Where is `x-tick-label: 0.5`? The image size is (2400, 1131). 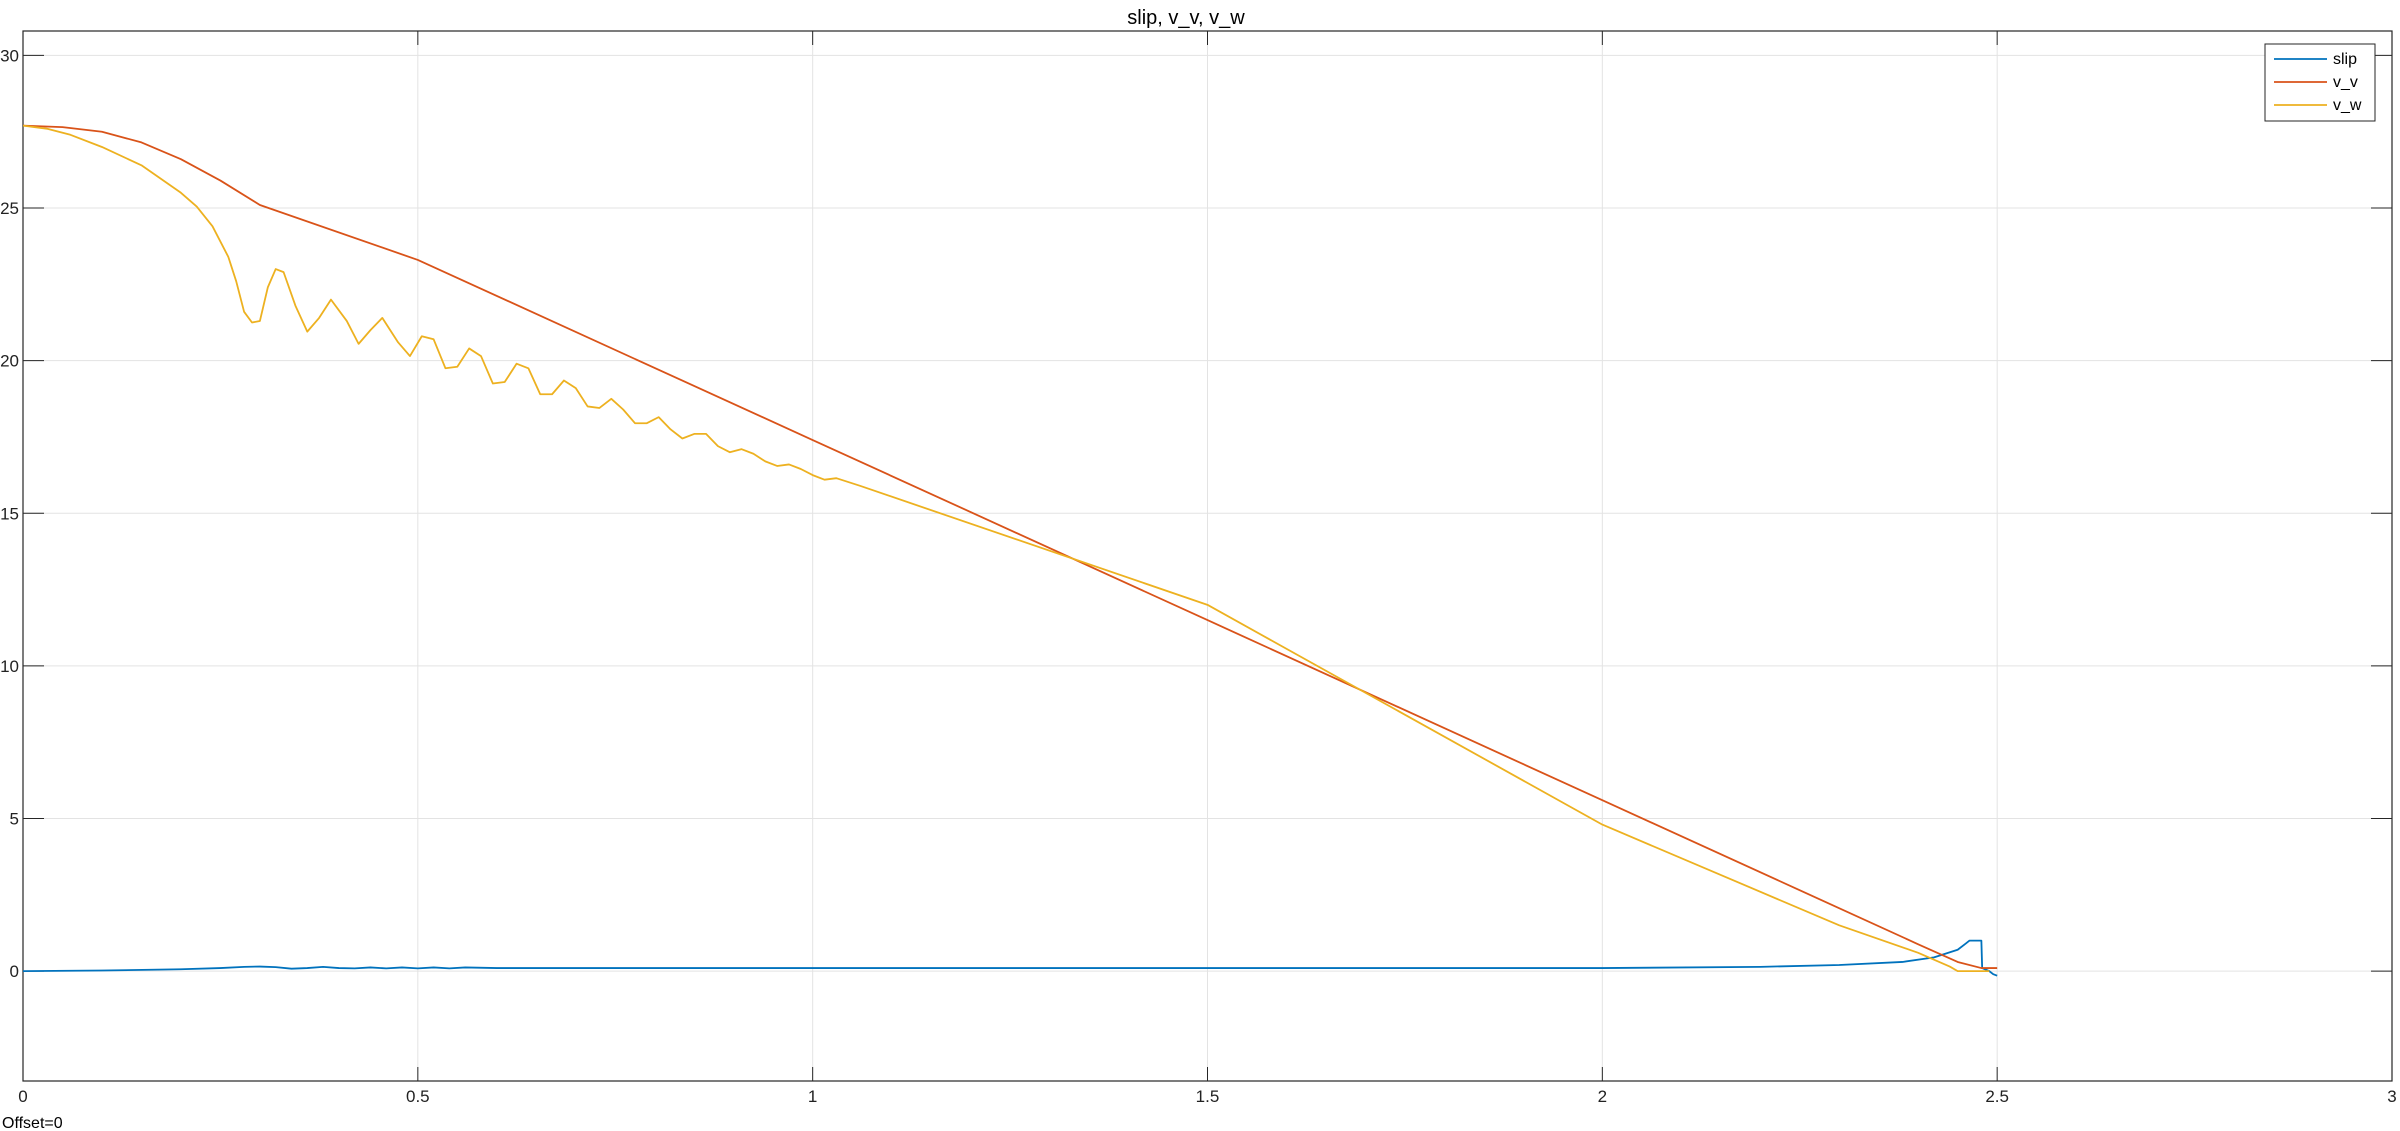 x-tick-label: 0.5 is located at coordinates (418, 1096).